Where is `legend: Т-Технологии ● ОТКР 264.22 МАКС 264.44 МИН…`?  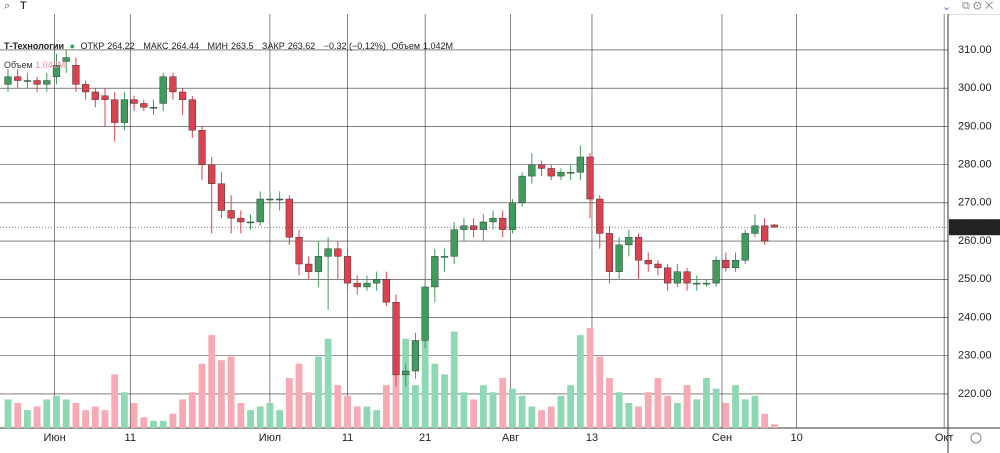
legend: Т-Технологии ● ОТКР 264.22 МАКС 264.44 МИН… is located at coordinates (230, 46).